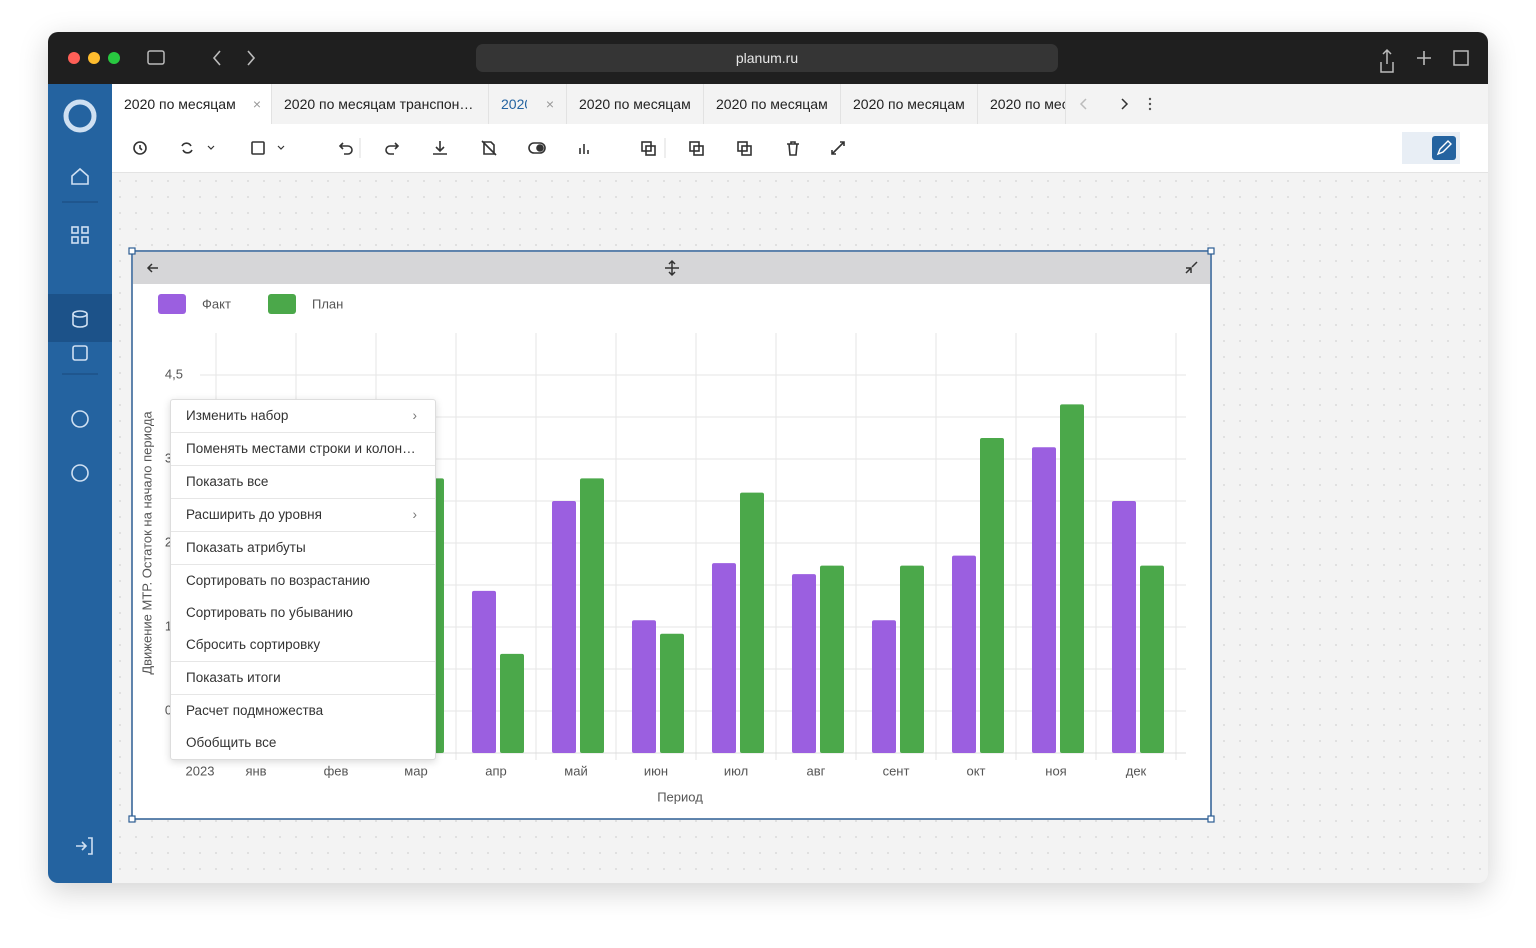 Image resolution: width=1536 pixels, height=948 pixels. I want to click on tab: 2020×, so click(528, 104).